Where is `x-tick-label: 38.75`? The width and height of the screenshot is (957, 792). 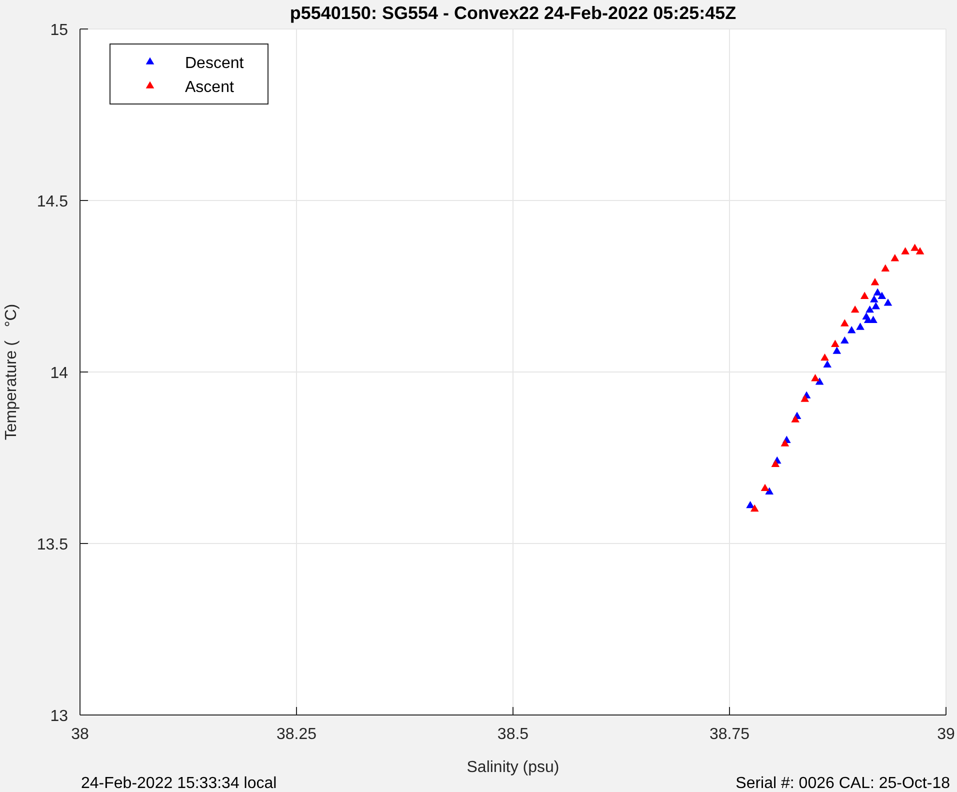
x-tick-label: 38.75 is located at coordinates (729, 734).